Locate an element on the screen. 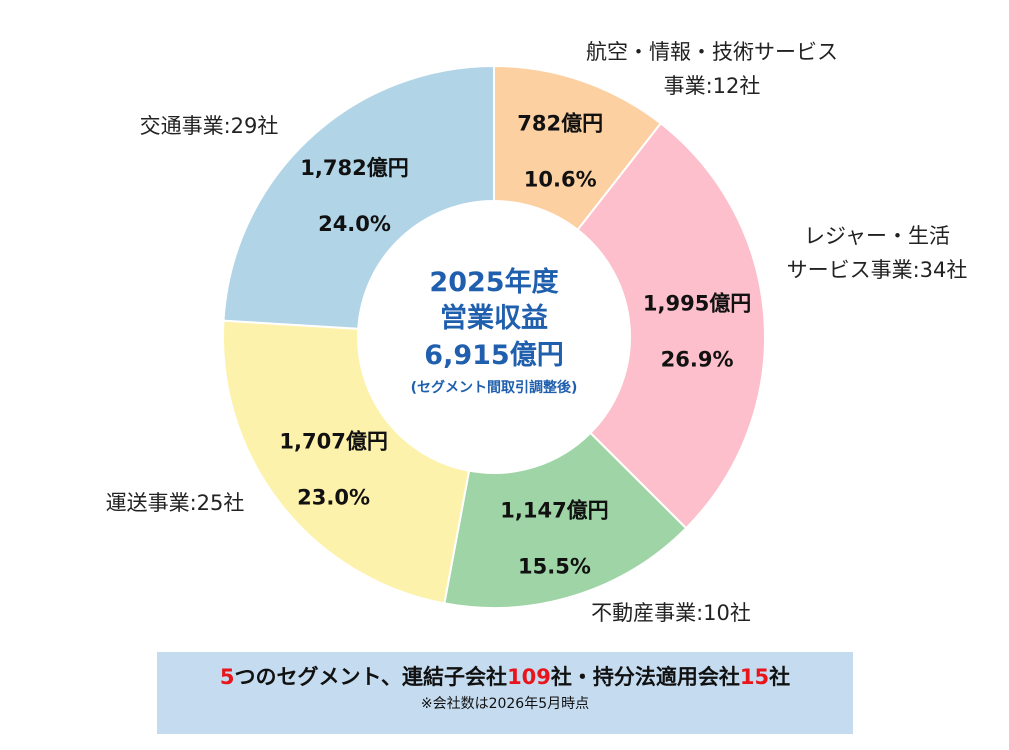 The width and height of the screenshot is (1009, 750). segment-name-label: 不動産事業:10社 is located at coordinates (671, 613).